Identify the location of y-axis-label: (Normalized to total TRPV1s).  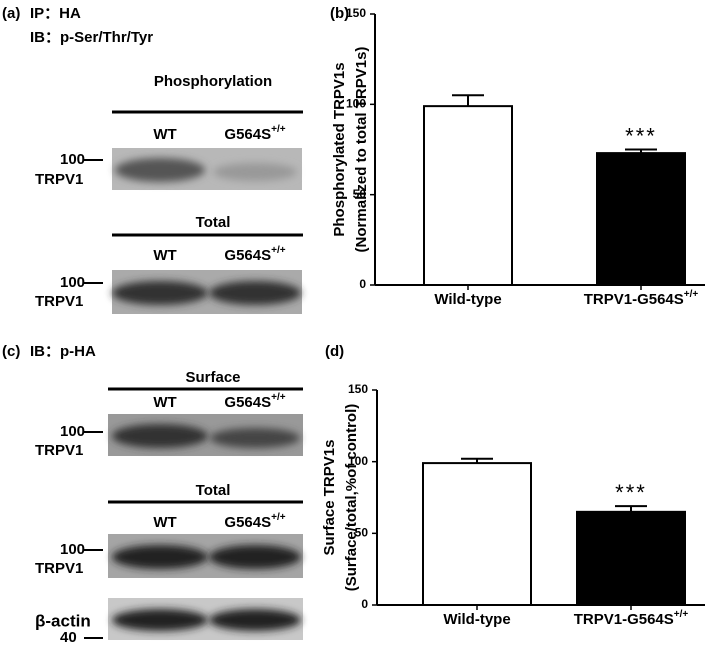
(361, 150).